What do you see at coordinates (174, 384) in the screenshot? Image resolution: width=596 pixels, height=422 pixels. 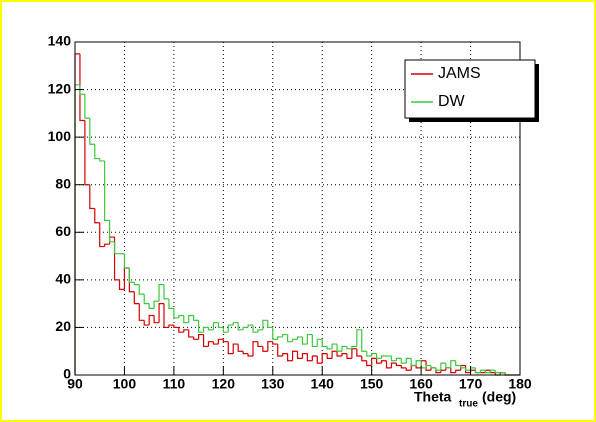 I see `x-tick-label: 110` at bounding box center [174, 384].